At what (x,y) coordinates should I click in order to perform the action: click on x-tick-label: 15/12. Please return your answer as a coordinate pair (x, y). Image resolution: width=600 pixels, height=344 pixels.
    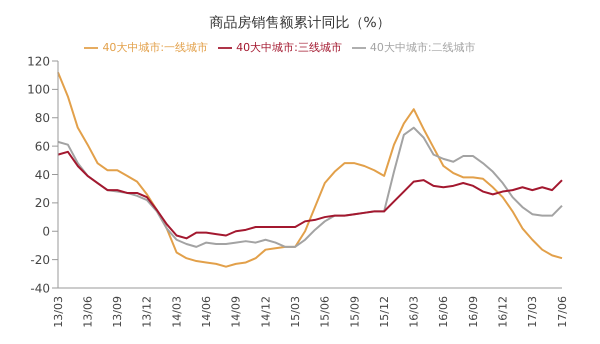
    Looking at the image, I should click on (384, 312).